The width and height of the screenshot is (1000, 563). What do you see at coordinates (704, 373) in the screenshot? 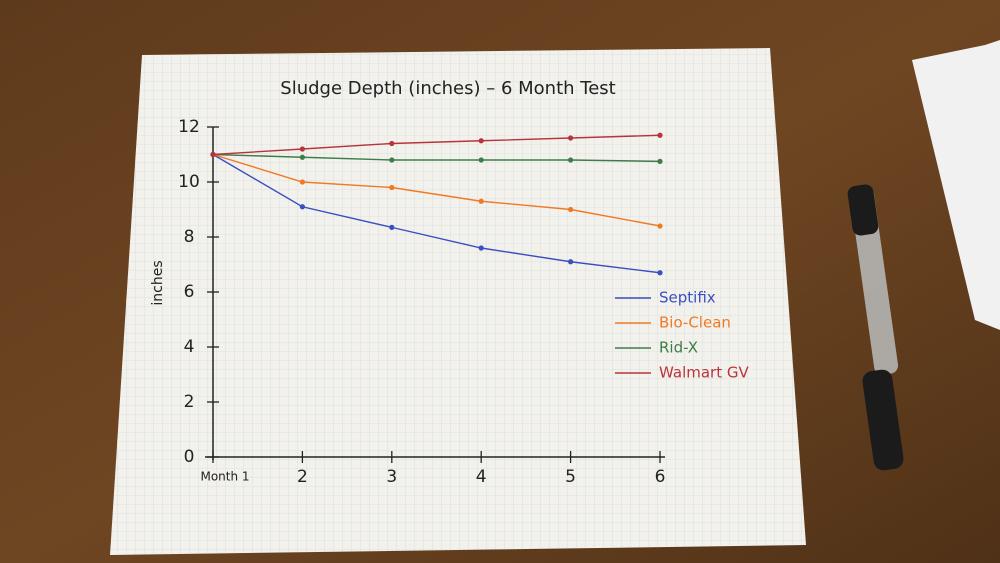
I see `legend-label: Walmart GV` at bounding box center [704, 373].